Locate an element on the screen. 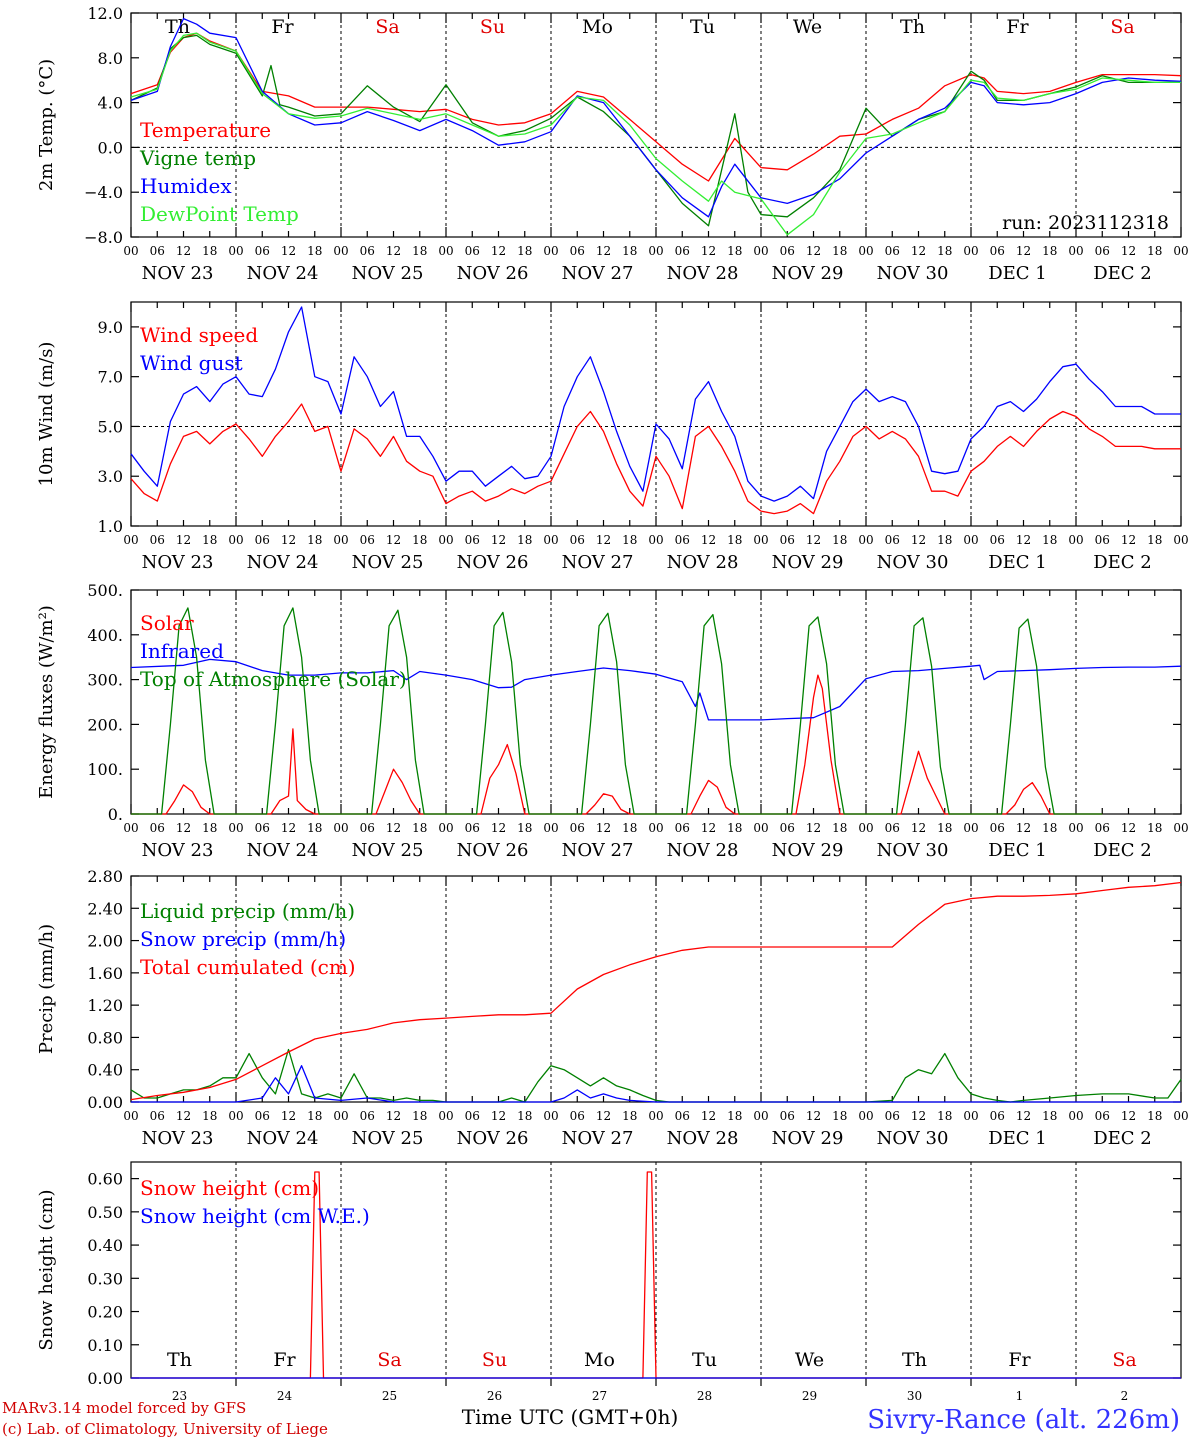 Image resolution: width=1194 pixels, height=1440 pixels. y-axis-title: 10m Wind (m/s) is located at coordinates (46, 414).